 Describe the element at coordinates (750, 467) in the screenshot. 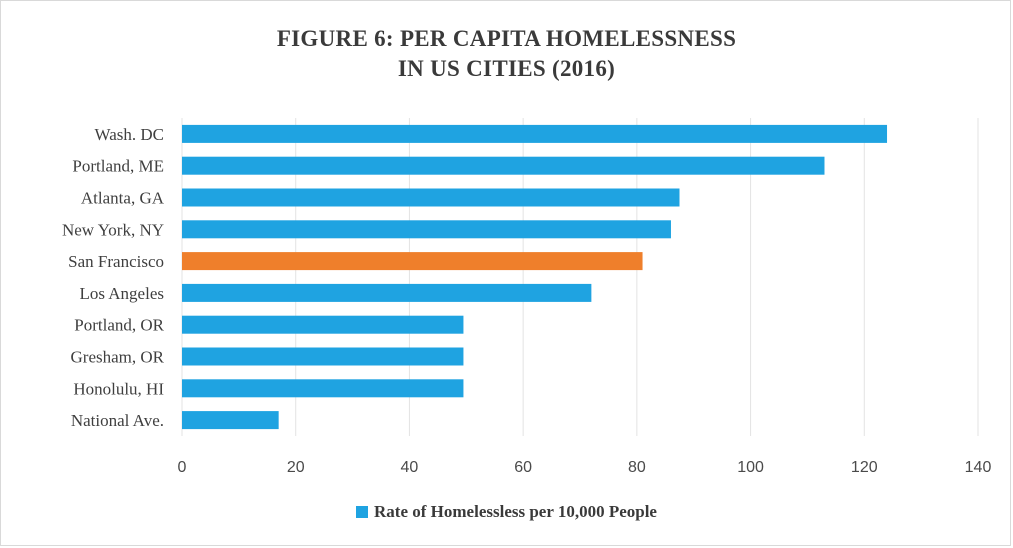

I see `x-tick-label: 100` at that location.